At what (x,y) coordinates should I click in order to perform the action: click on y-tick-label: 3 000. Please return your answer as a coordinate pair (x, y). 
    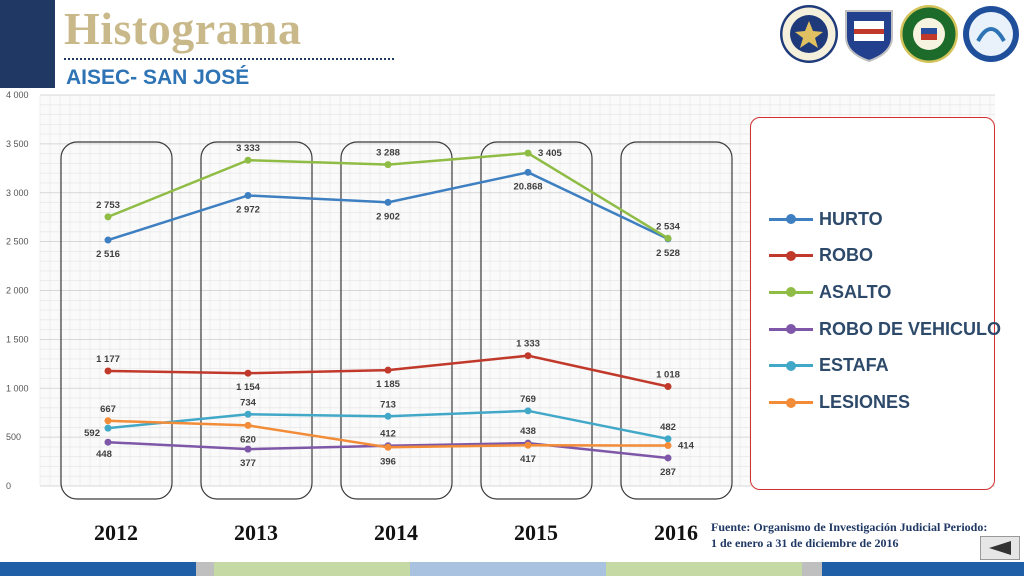
    Looking at the image, I should click on (17, 193).